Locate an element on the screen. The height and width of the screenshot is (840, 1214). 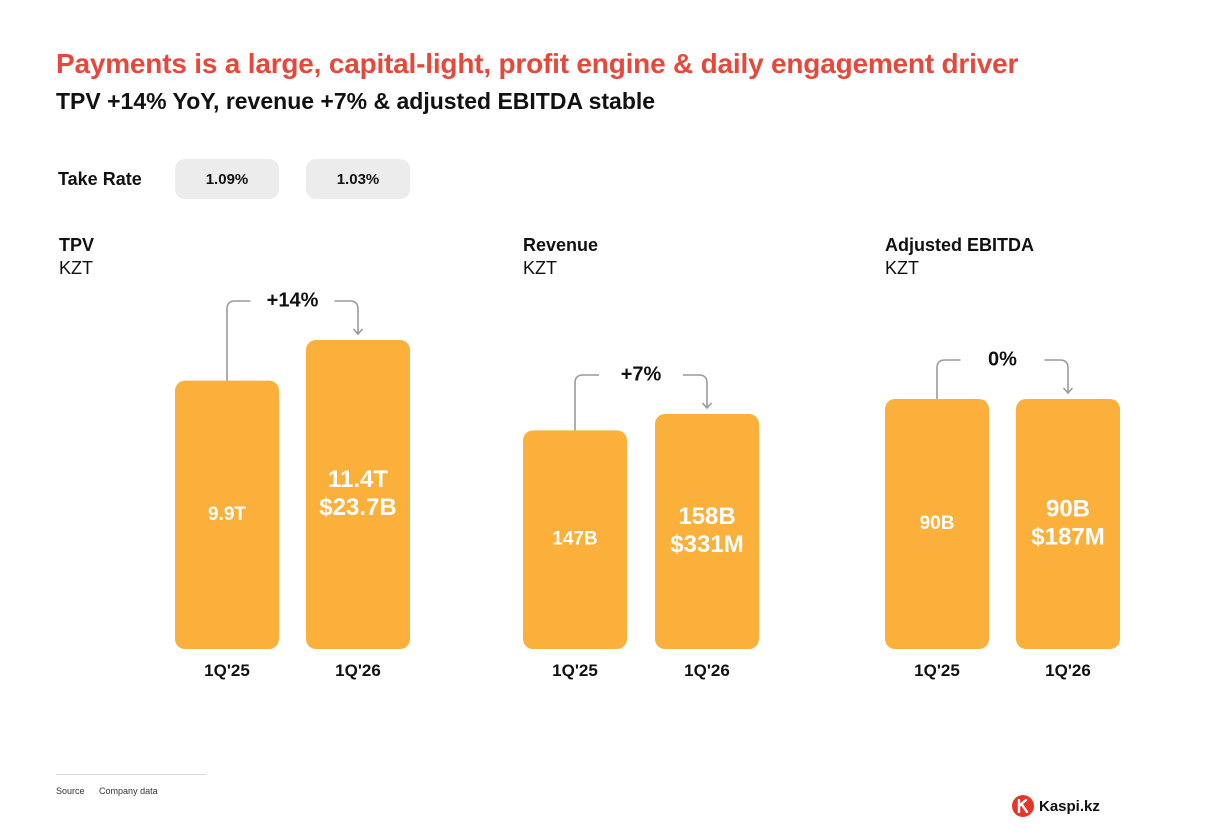
revenue-category-label-1: 1Q'25 is located at coordinates (575, 670).